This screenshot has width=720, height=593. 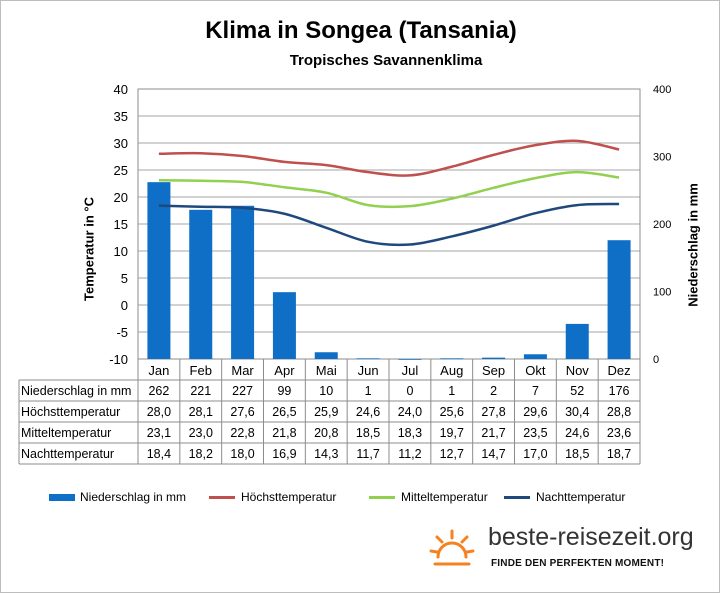 What do you see at coordinates (326, 454) in the screenshot?
I see `table-cell-value: 14,3` at bounding box center [326, 454].